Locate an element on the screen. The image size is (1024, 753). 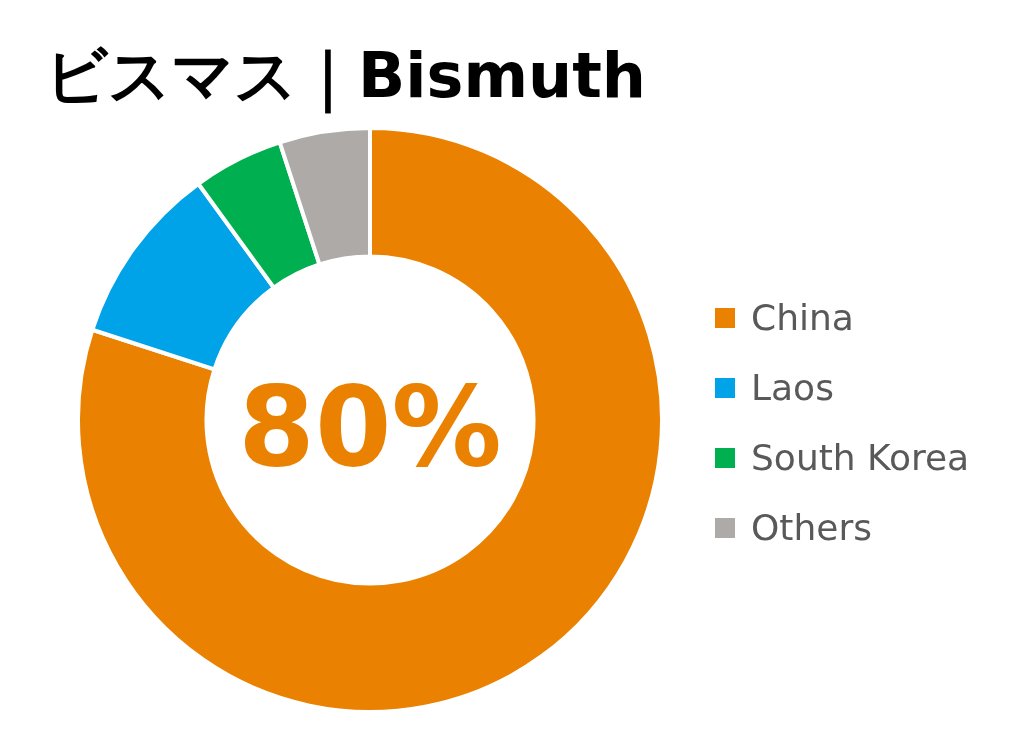
chart-title: ビスマス｜Bismuth is located at coordinates (345, 76).